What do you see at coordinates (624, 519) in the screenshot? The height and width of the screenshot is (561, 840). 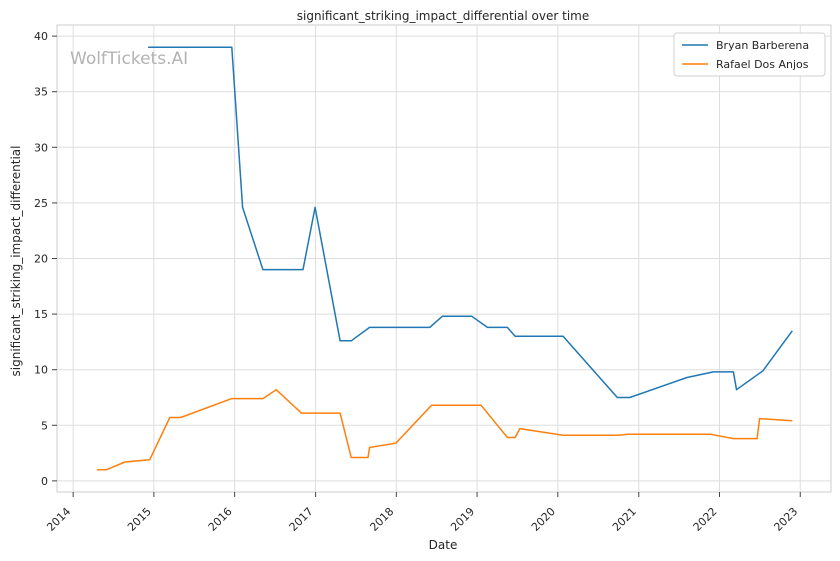 I see `x-tick-label-2021: 2021` at bounding box center [624, 519].